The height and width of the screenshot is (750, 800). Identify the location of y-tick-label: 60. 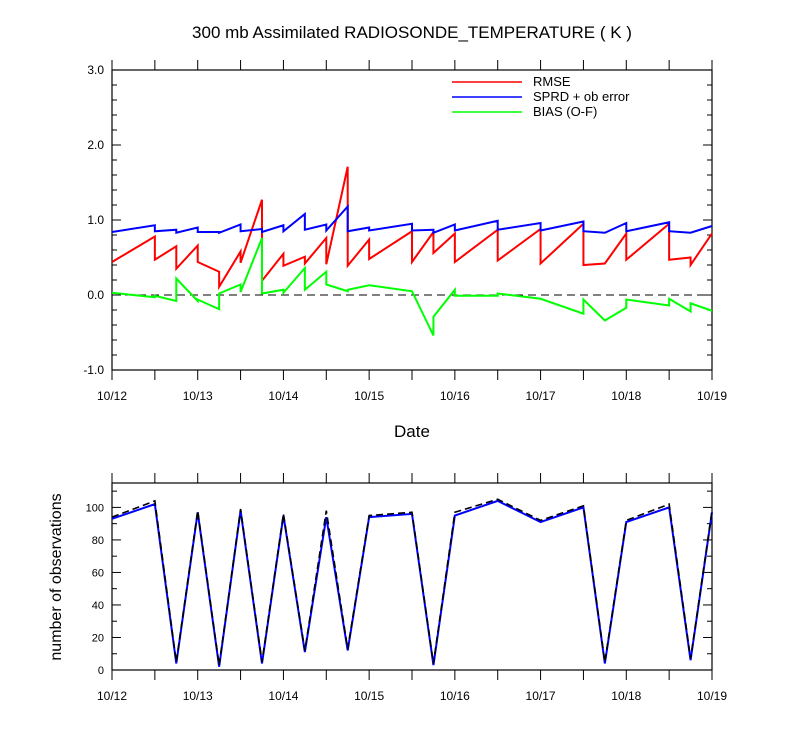
(98, 573).